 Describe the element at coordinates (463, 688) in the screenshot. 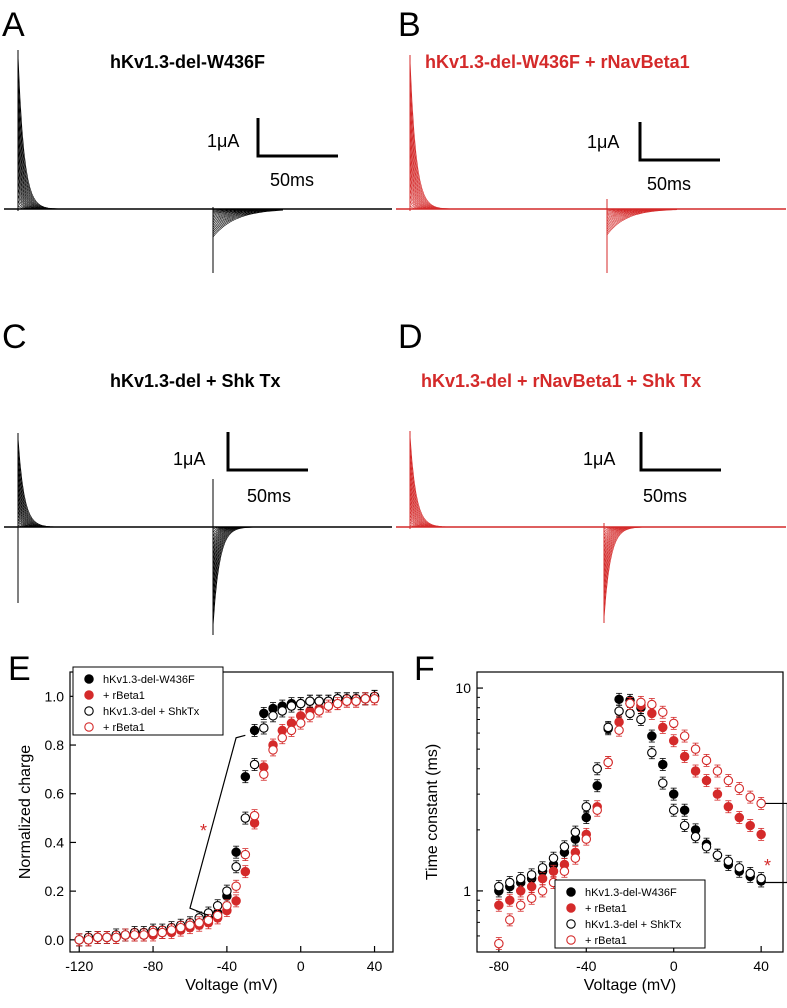

I see `y-tick-label: 10` at that location.